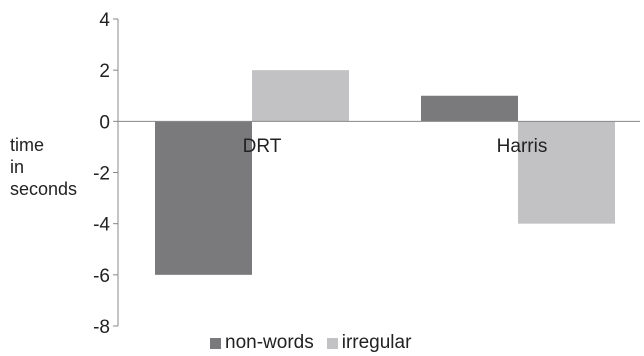 The image size is (644, 356). I want to click on legend-label-irregular: irregular, so click(376, 342).